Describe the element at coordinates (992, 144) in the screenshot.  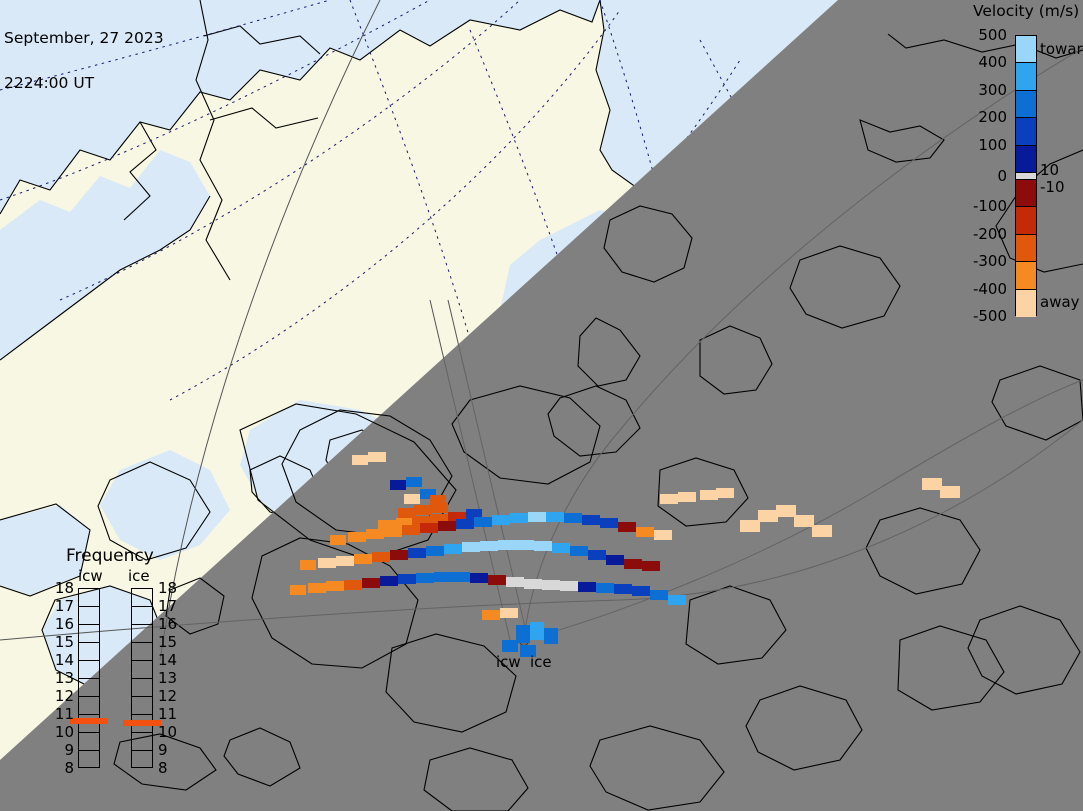
I see `colorbar-tick: 100` at that location.